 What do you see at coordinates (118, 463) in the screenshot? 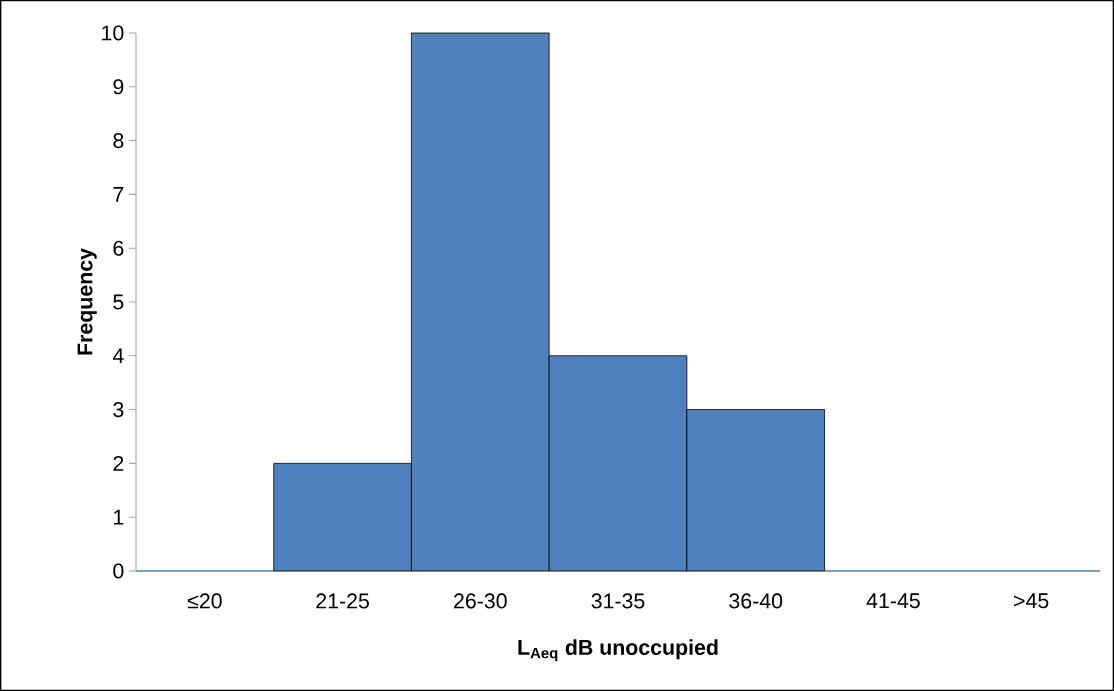
I see `y-tick-label: 2` at bounding box center [118, 463].